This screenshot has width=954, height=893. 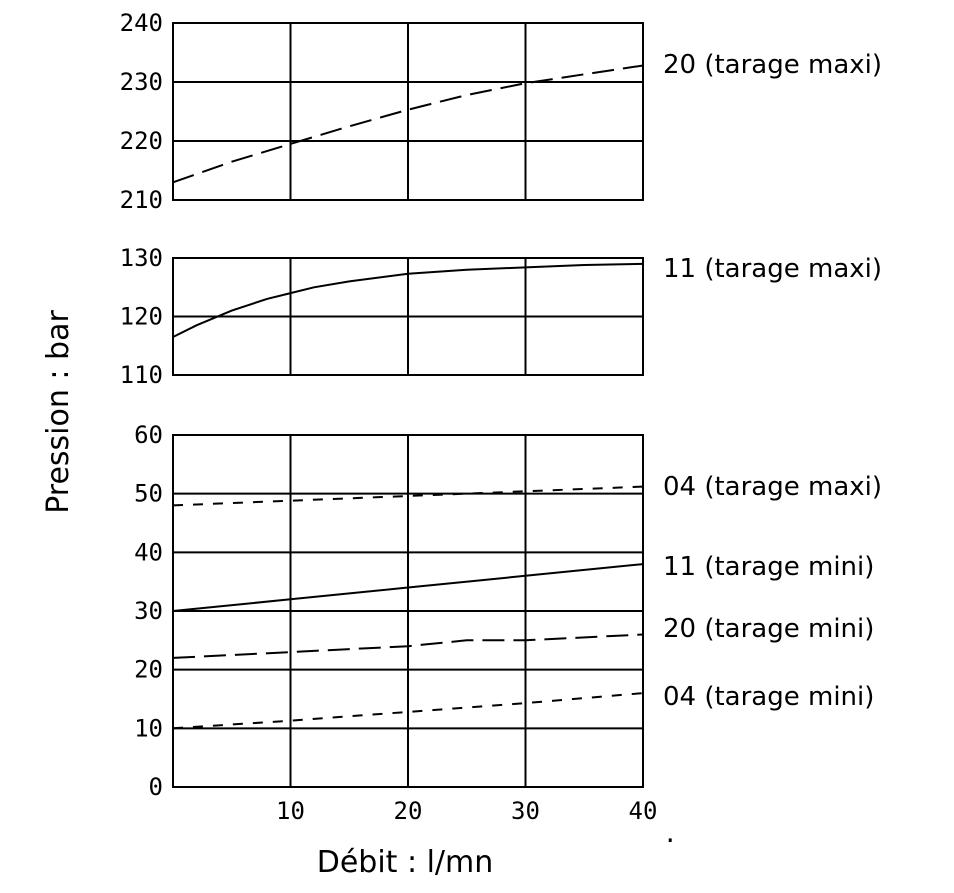 I want to click on x-tick-label: 10, so click(x=290, y=811).